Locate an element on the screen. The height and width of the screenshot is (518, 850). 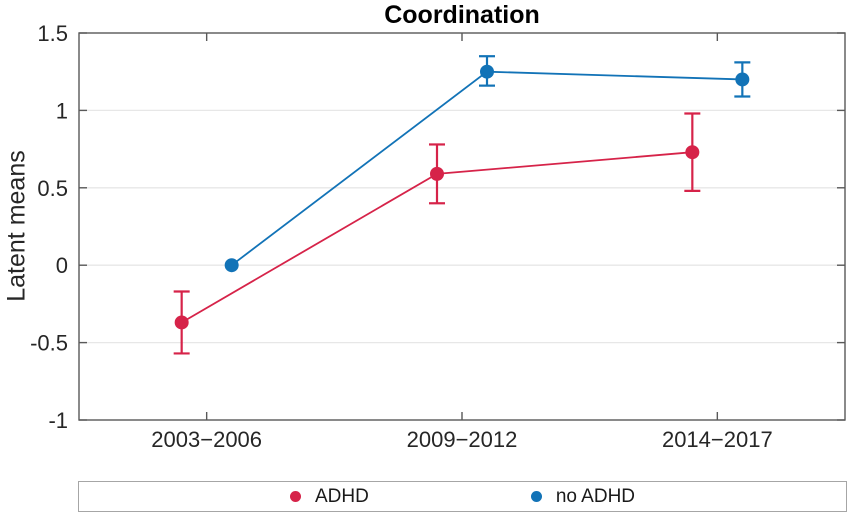
x-tick-label: 2009−2012 is located at coordinates (462, 439).